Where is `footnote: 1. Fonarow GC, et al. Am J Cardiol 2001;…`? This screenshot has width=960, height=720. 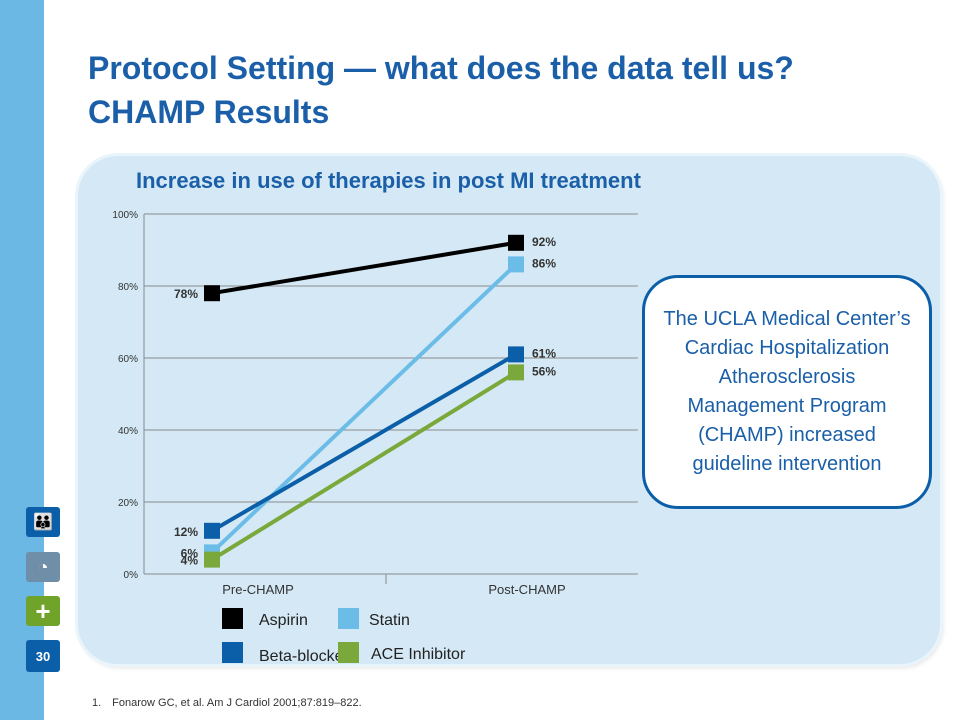
footnote: 1. Fonarow GC, et al. Am J Cardiol 2001;… is located at coordinates (227, 703).